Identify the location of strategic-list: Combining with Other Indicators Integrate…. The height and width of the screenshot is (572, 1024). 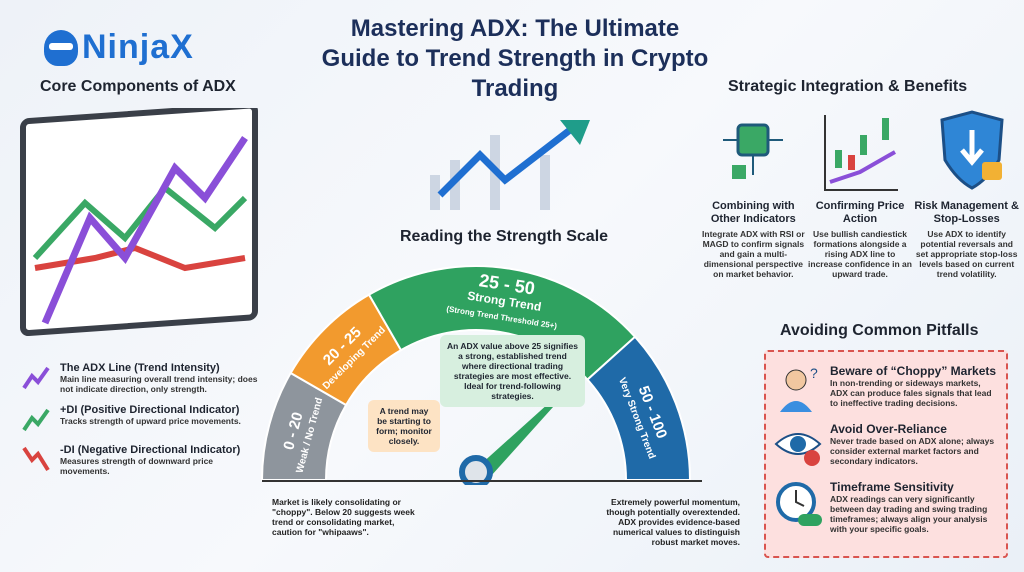
(860, 194).